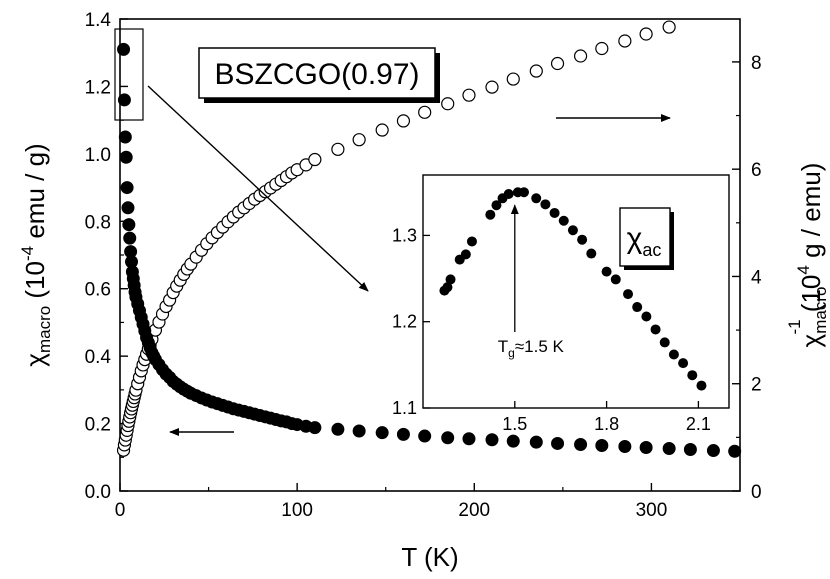 The height and width of the screenshot is (579, 830). What do you see at coordinates (258, 188) in the screenshot?
I see `inset-pointer-arrow` at bounding box center [258, 188].